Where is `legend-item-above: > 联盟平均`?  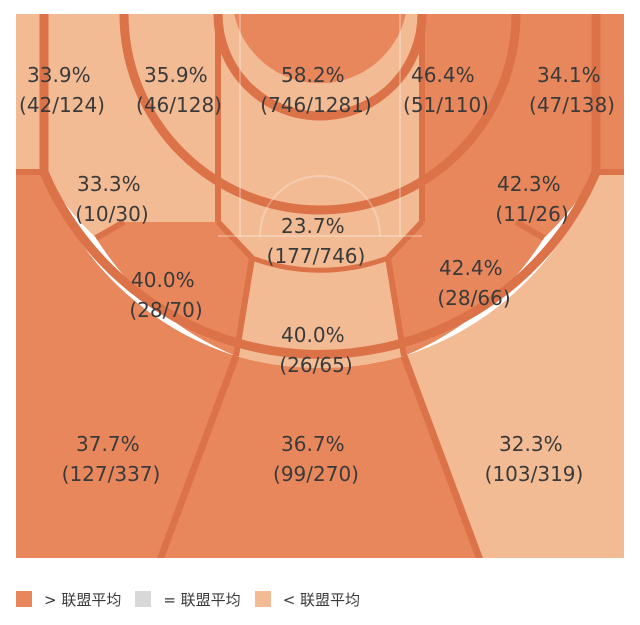
legend-item-above: > 联盟平均 is located at coordinates (68, 599).